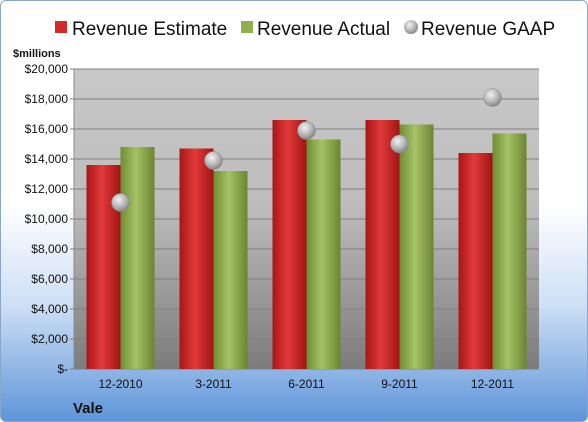 This screenshot has height=422, width=588. Describe the element at coordinates (149, 29) in the screenshot. I see `legend-label-revenue-estimate: Revenue Estimate` at that location.